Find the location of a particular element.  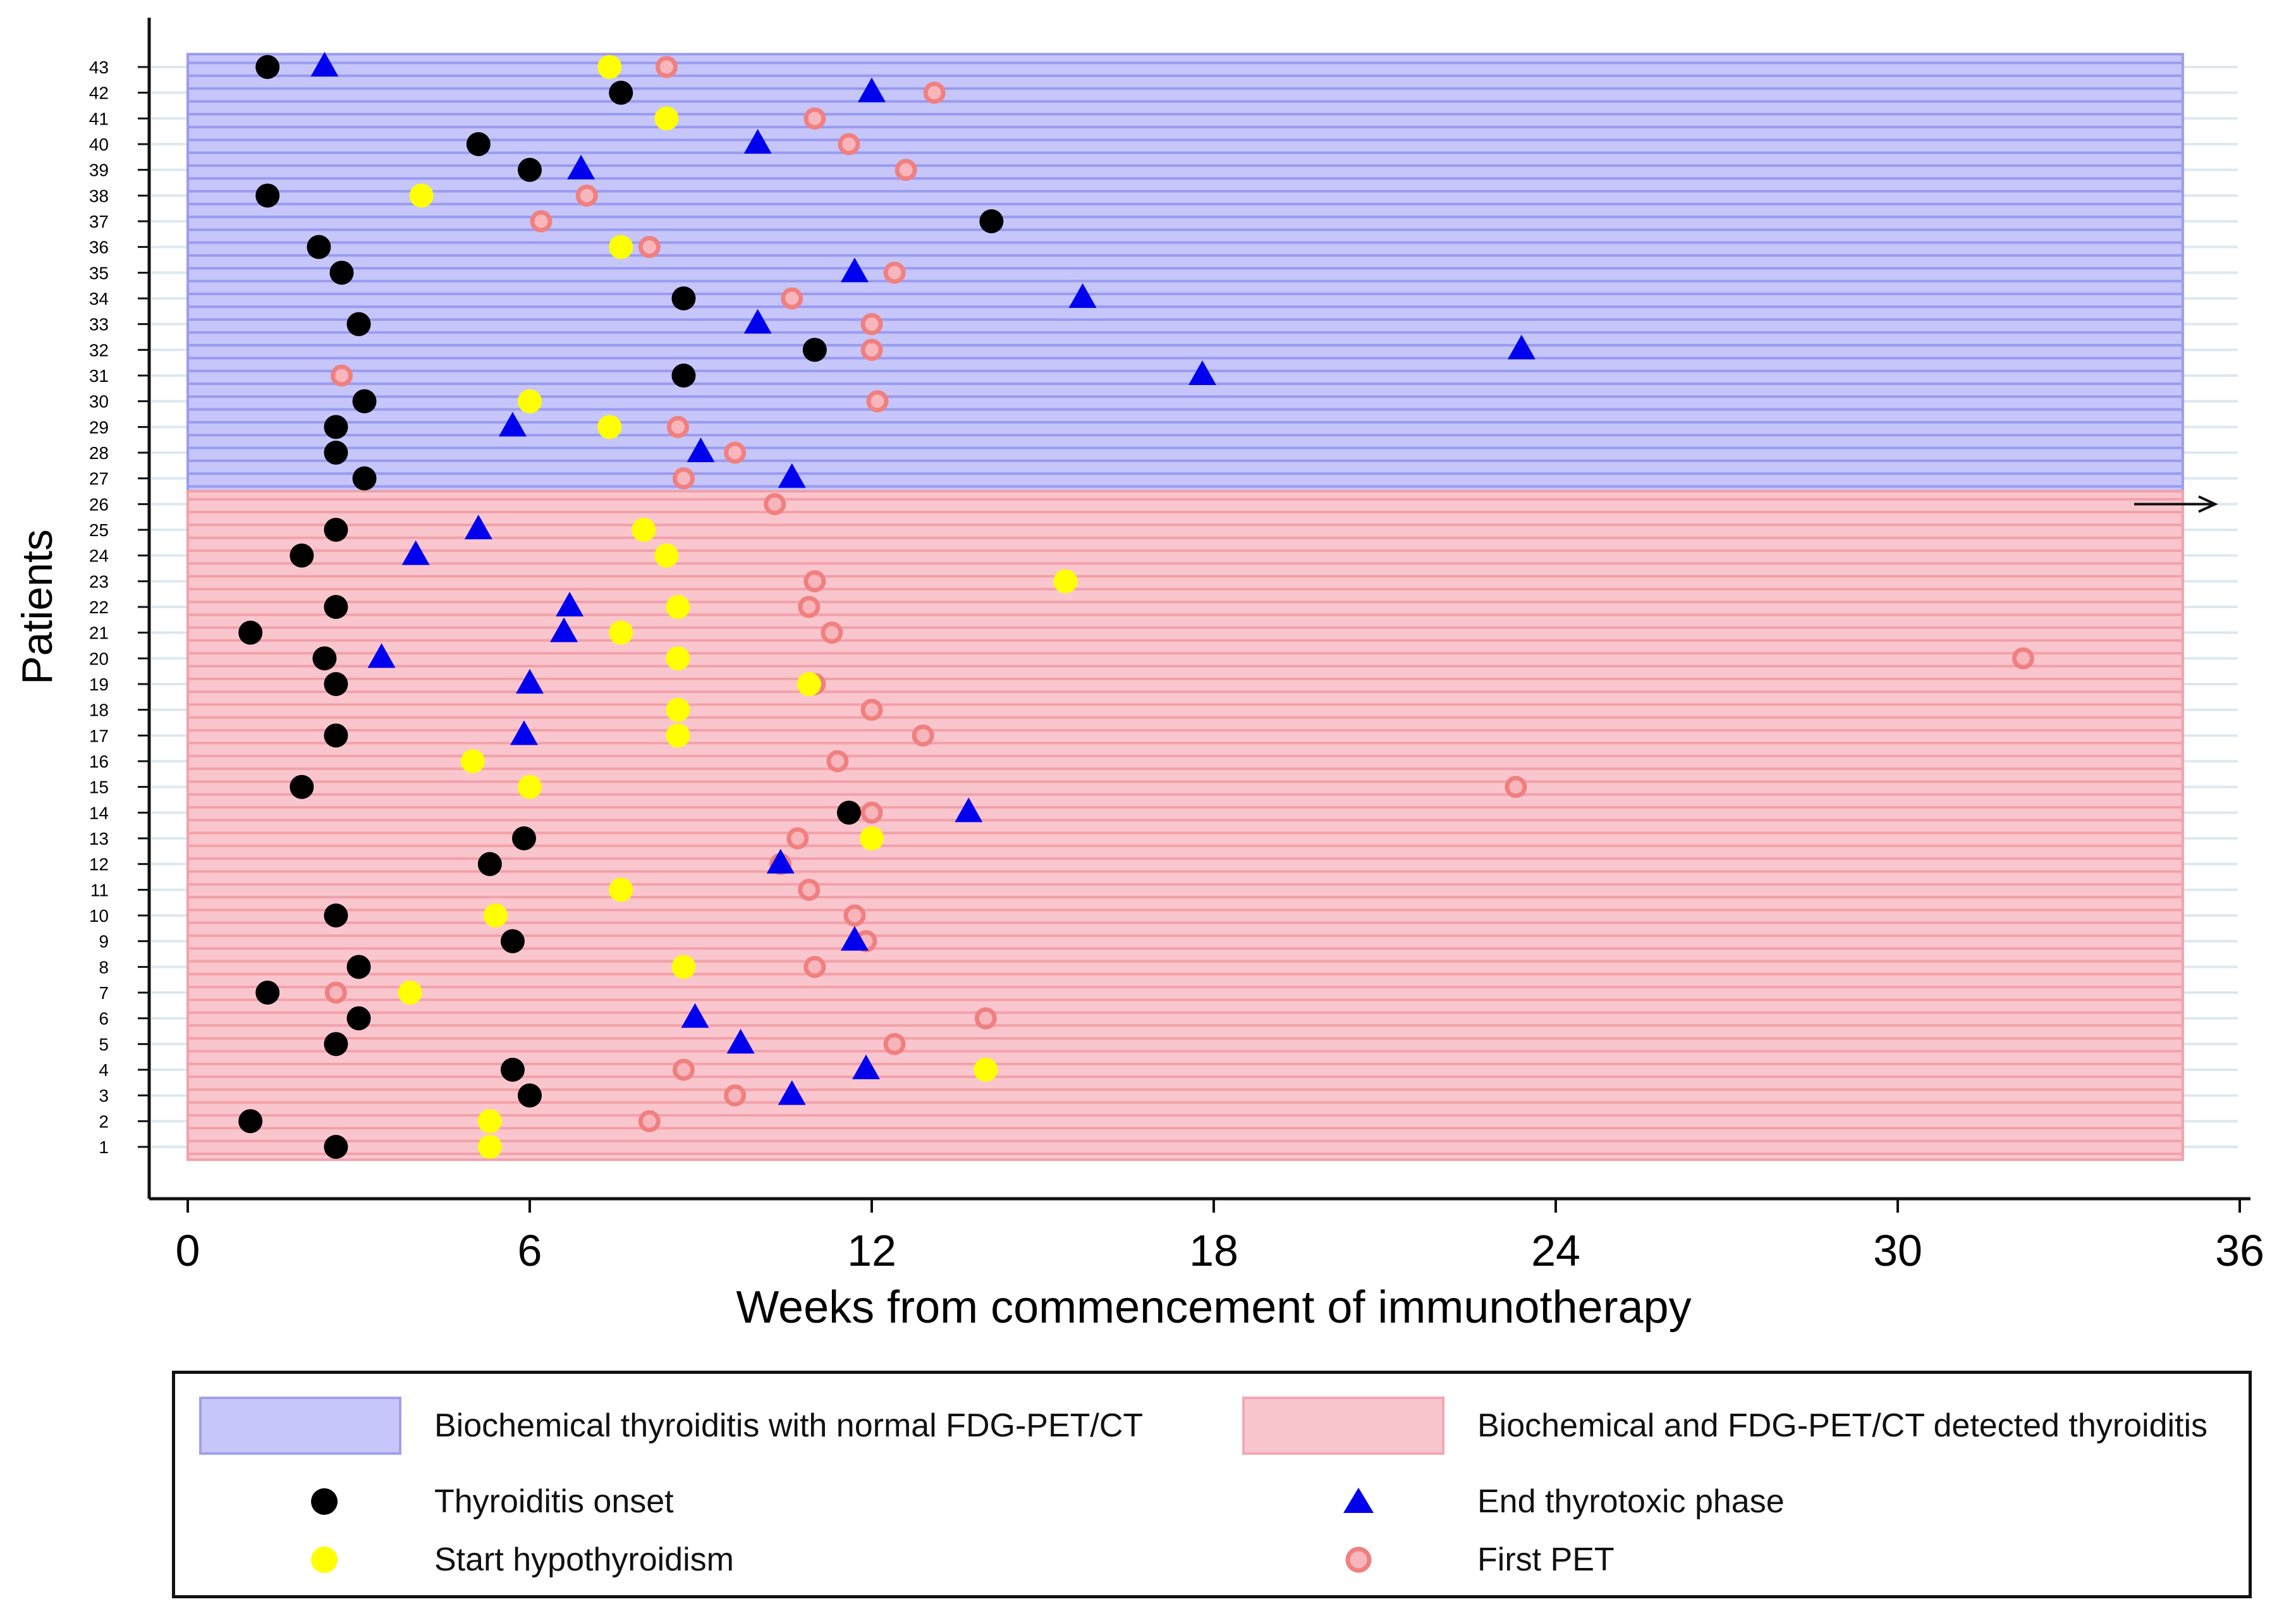

y-tick-label: 12 is located at coordinates (99, 865).